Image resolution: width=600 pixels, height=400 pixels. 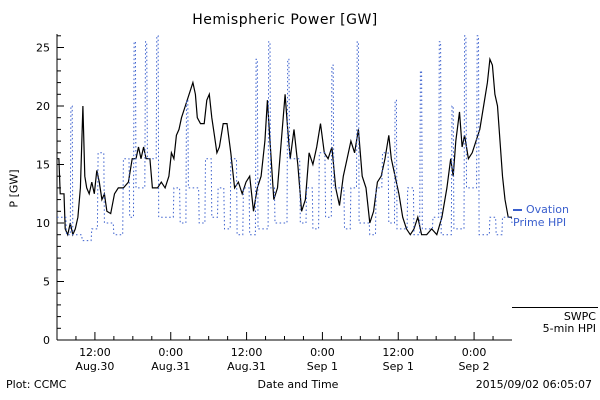 What do you see at coordinates (540, 222) in the screenshot?
I see `legend-ovation-line2: Prime HPI` at bounding box center [540, 222].